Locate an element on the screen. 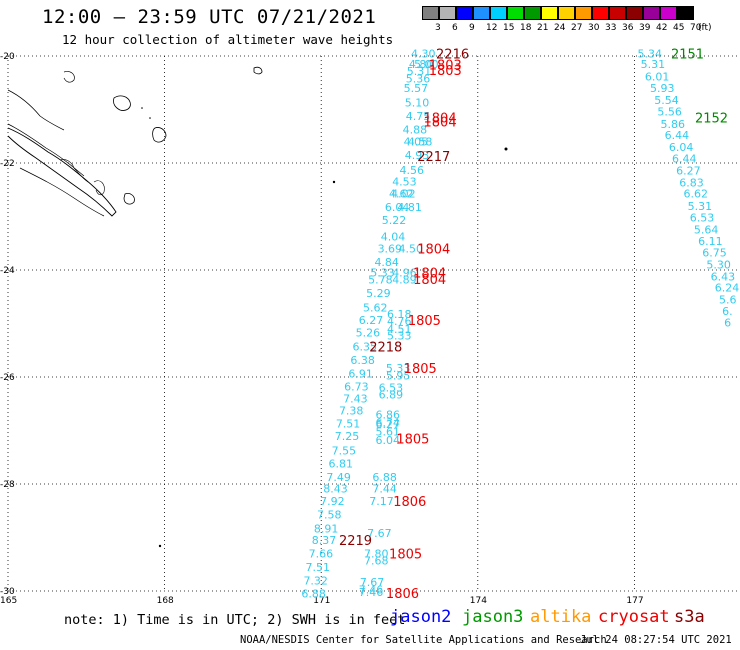  swh-value: 5.61 is located at coordinates (387, 432).